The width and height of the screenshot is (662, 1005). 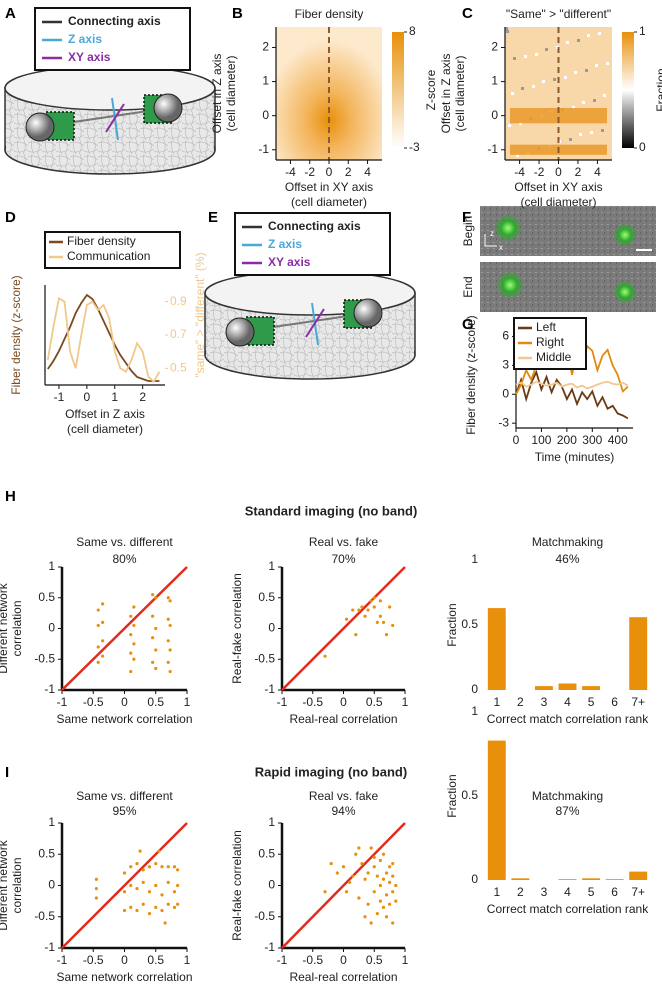 What do you see at coordinates (658, 89) in the screenshot?
I see `colorbar-label: Fraction` at bounding box center [658, 89].